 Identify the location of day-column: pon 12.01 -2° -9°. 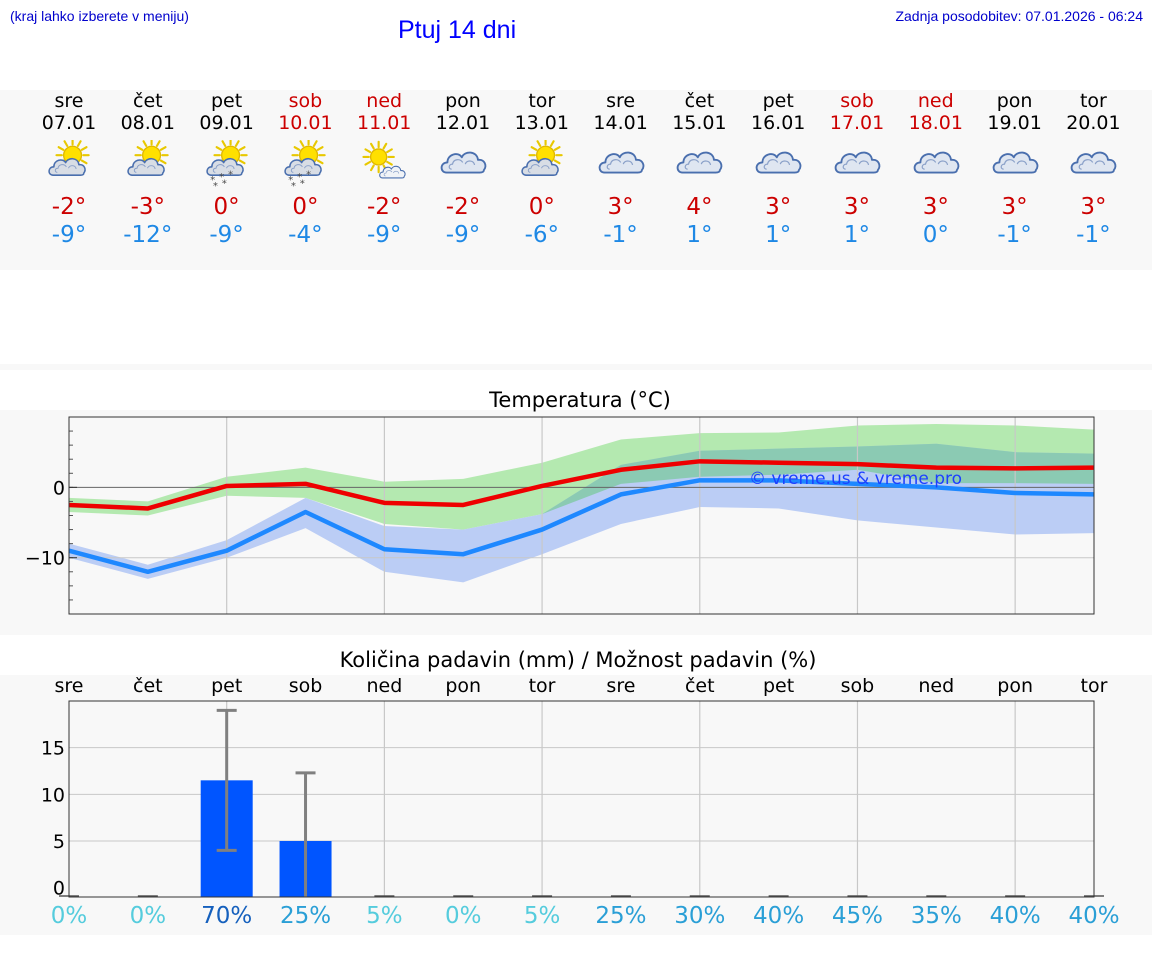
(463, 169).